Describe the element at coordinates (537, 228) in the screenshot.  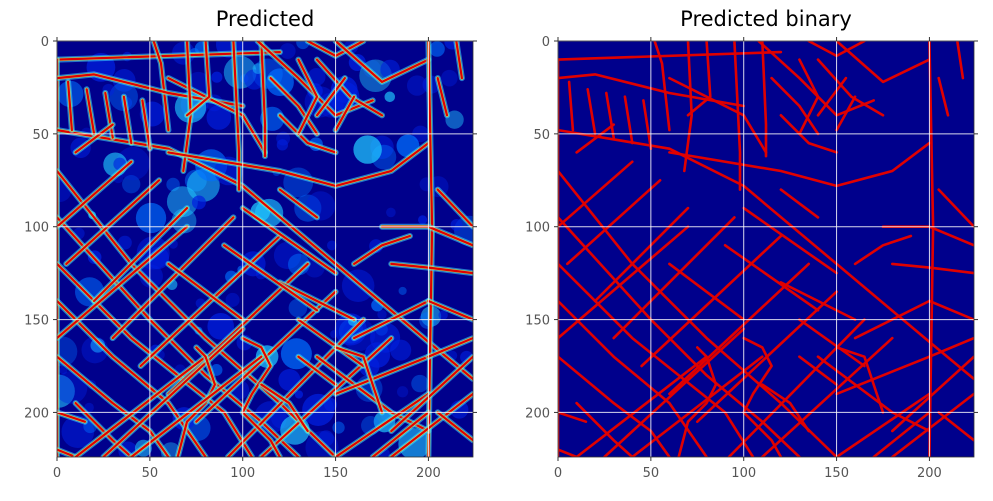
I see `y-tick-label: 100` at that location.